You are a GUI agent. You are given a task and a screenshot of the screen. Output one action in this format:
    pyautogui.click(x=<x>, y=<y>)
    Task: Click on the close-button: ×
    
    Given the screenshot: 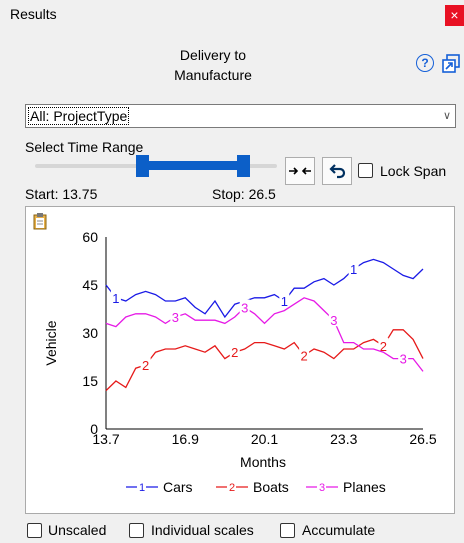 What is the action you would take?
    pyautogui.click(x=454, y=15)
    